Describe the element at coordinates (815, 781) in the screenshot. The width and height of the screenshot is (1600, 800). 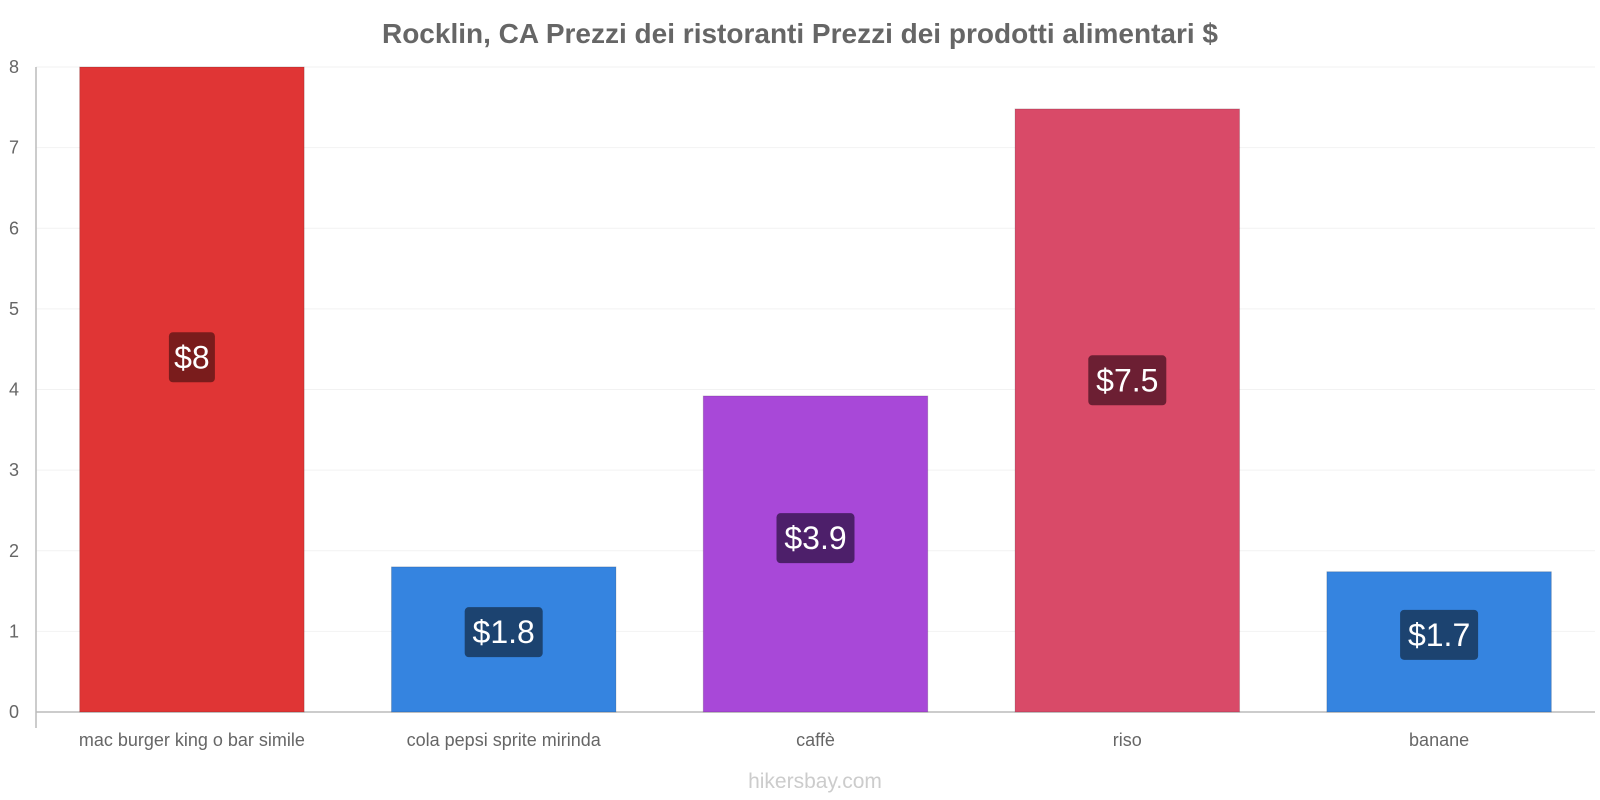
I see `watermark: hikersbay.com` at that location.